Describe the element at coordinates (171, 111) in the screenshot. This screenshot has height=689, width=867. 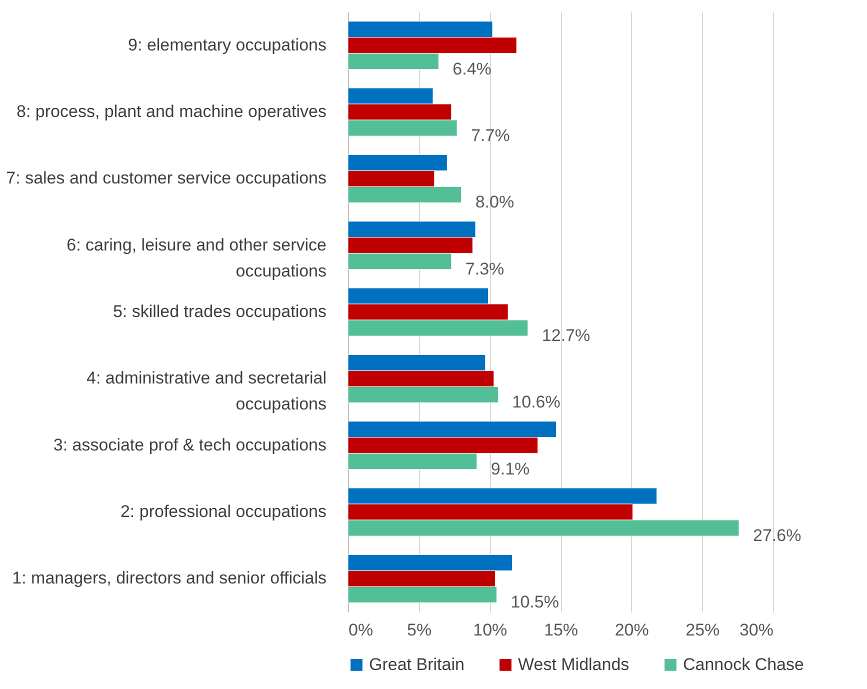
I see `y-tick-label: 8: process, plant and machine operatives` at that location.